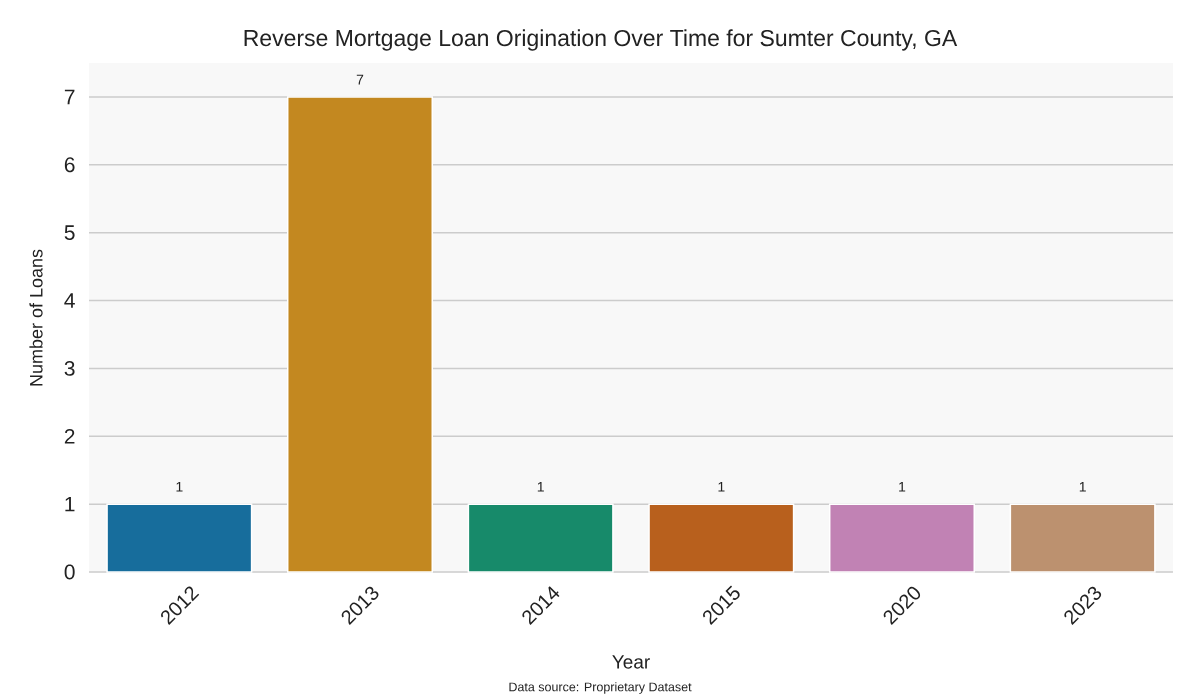  Describe the element at coordinates (69, 572) in the screenshot. I see `y-tick-label: 0` at that location.